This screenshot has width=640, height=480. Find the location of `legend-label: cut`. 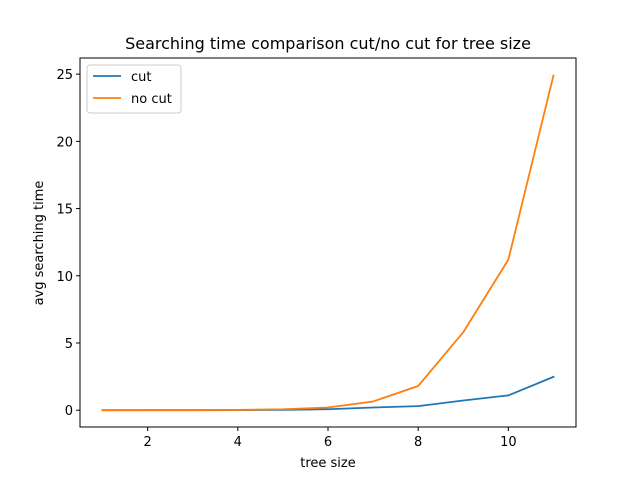

legend-label: cut is located at coordinates (141, 77).